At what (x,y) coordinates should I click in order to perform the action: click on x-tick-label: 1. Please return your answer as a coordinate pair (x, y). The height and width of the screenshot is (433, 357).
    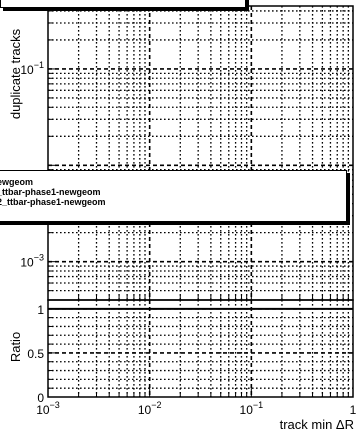
    Looking at the image, I should click on (353, 410).